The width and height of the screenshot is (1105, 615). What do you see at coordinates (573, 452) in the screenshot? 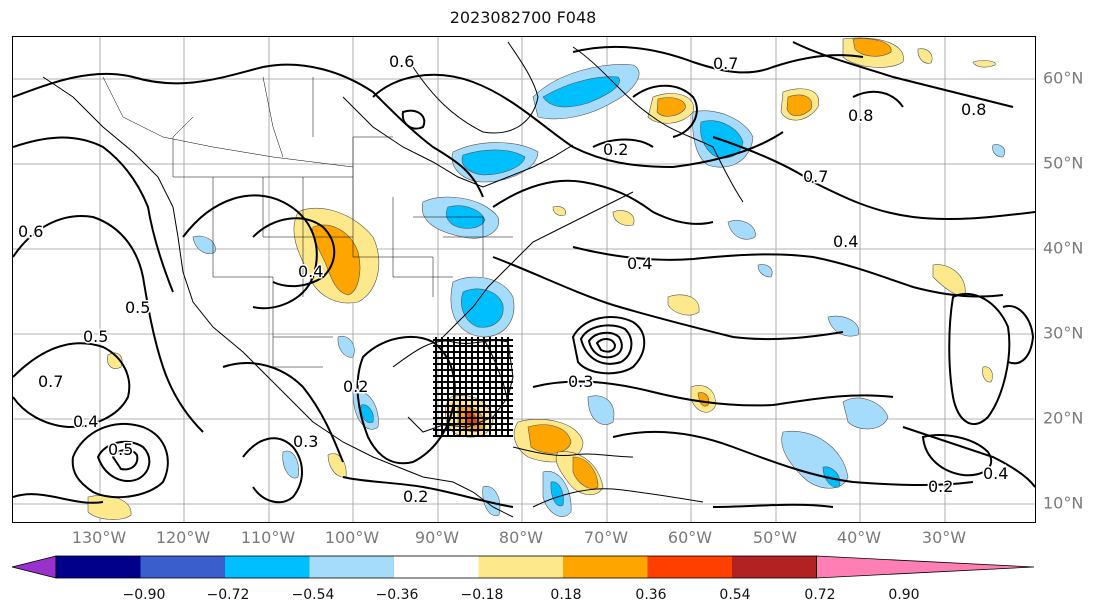
I see `coastline-caribbean` at bounding box center [573, 452].